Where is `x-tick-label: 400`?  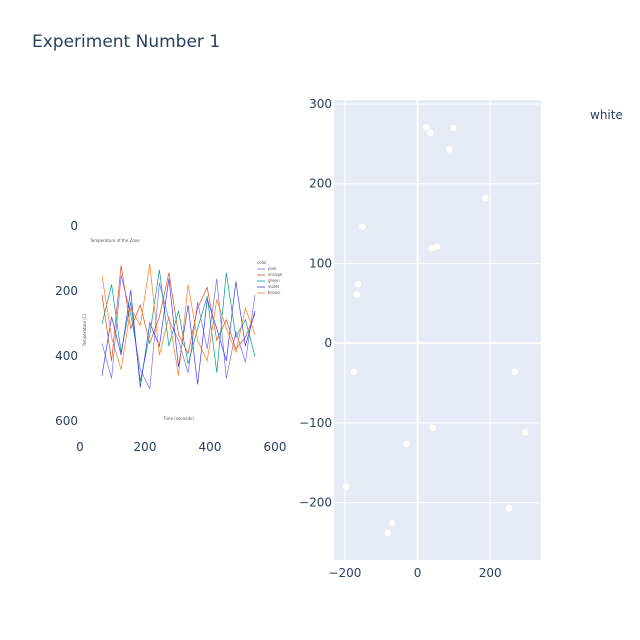
x-tick-label: 400 is located at coordinates (210, 447).